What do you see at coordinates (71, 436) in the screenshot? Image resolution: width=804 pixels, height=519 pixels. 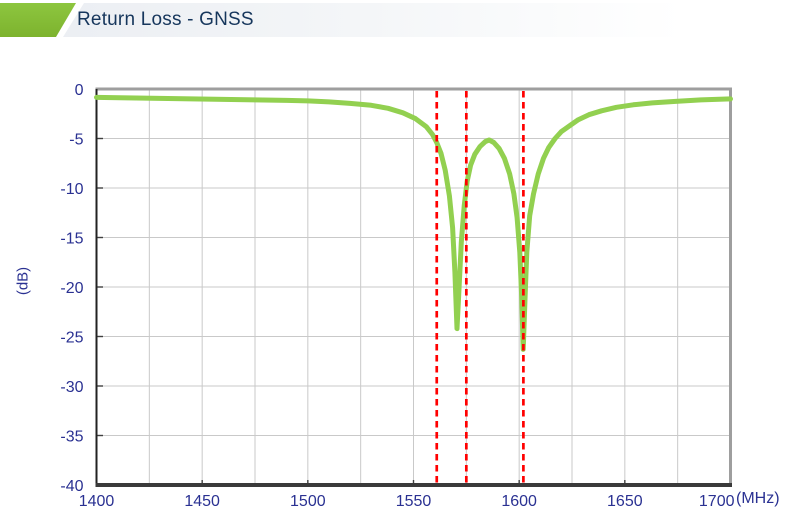 I see `y-tick-label: -35` at bounding box center [71, 436].